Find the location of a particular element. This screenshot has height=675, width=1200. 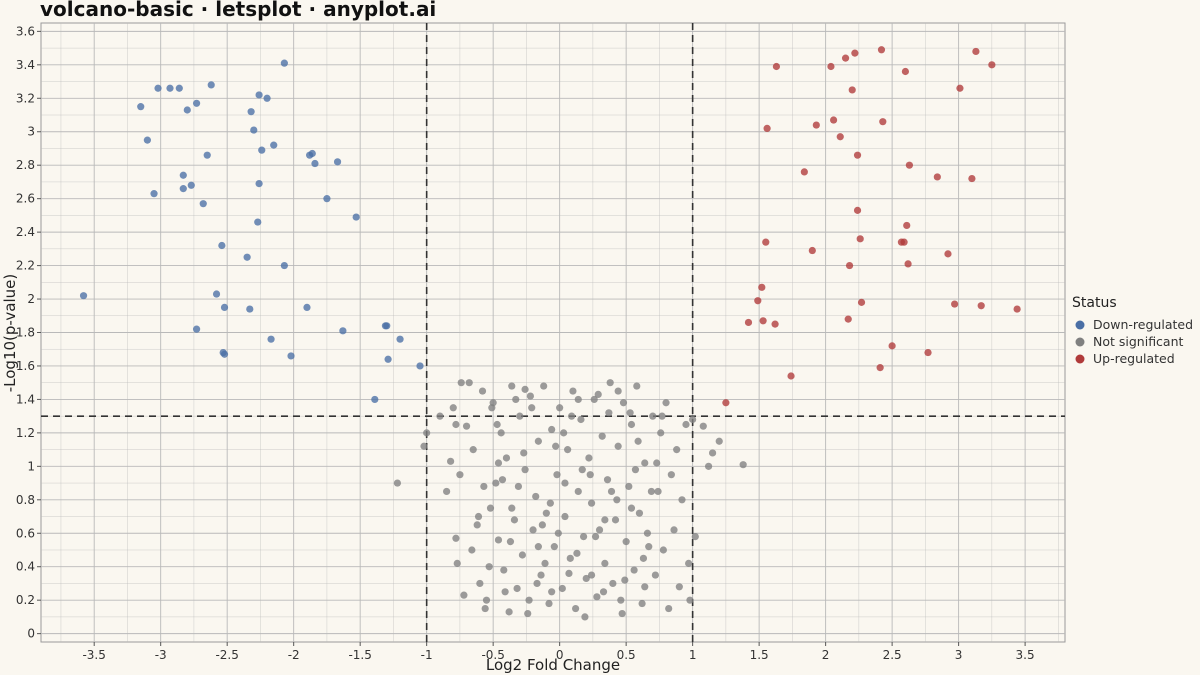

y-tick-label: 2.6 is located at coordinates (25, 199).